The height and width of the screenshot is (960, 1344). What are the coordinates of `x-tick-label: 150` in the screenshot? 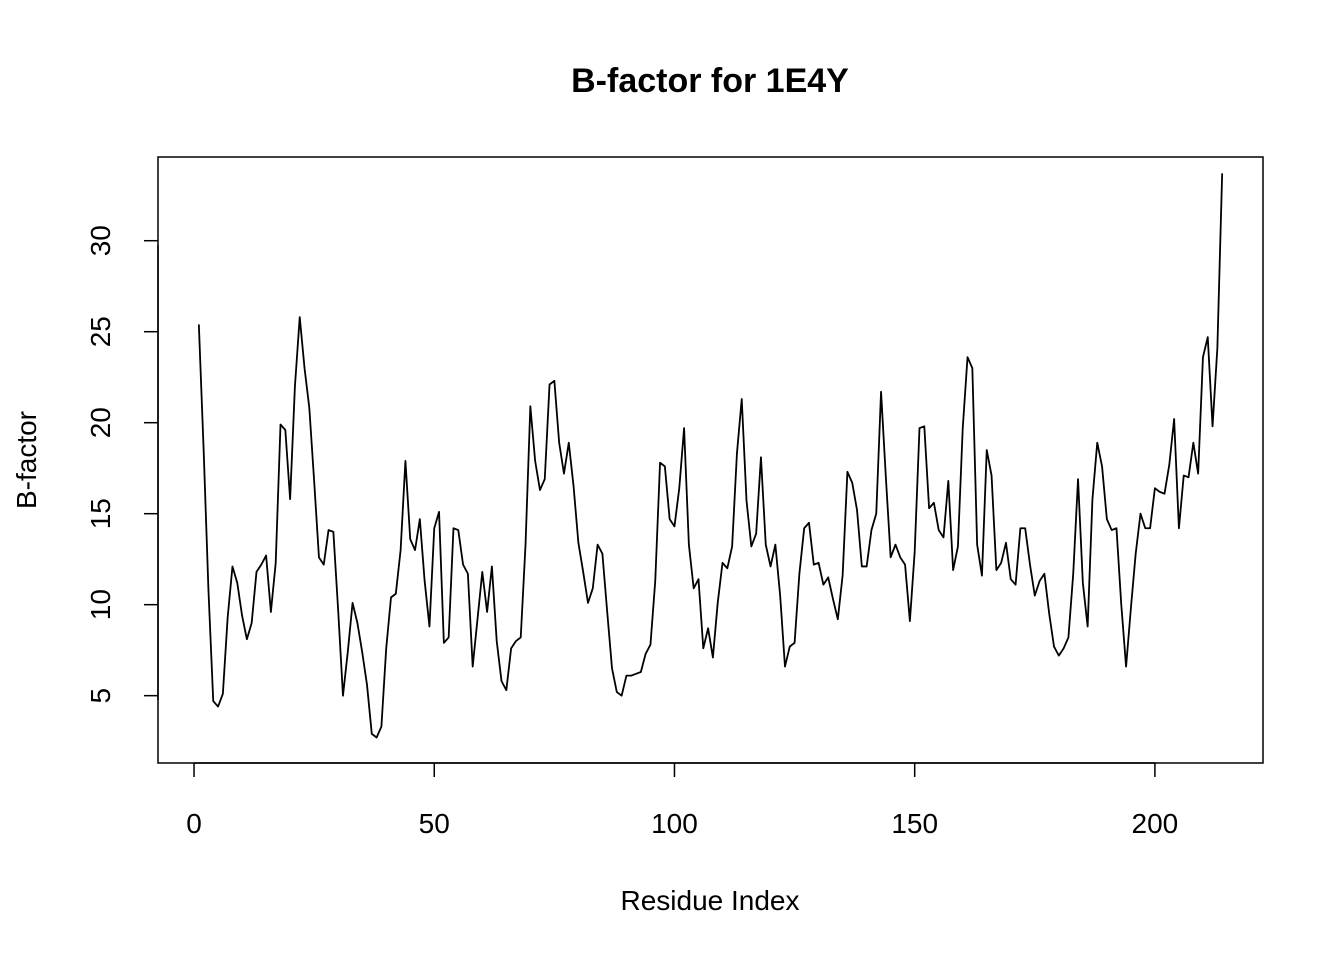 It's located at (914, 823).